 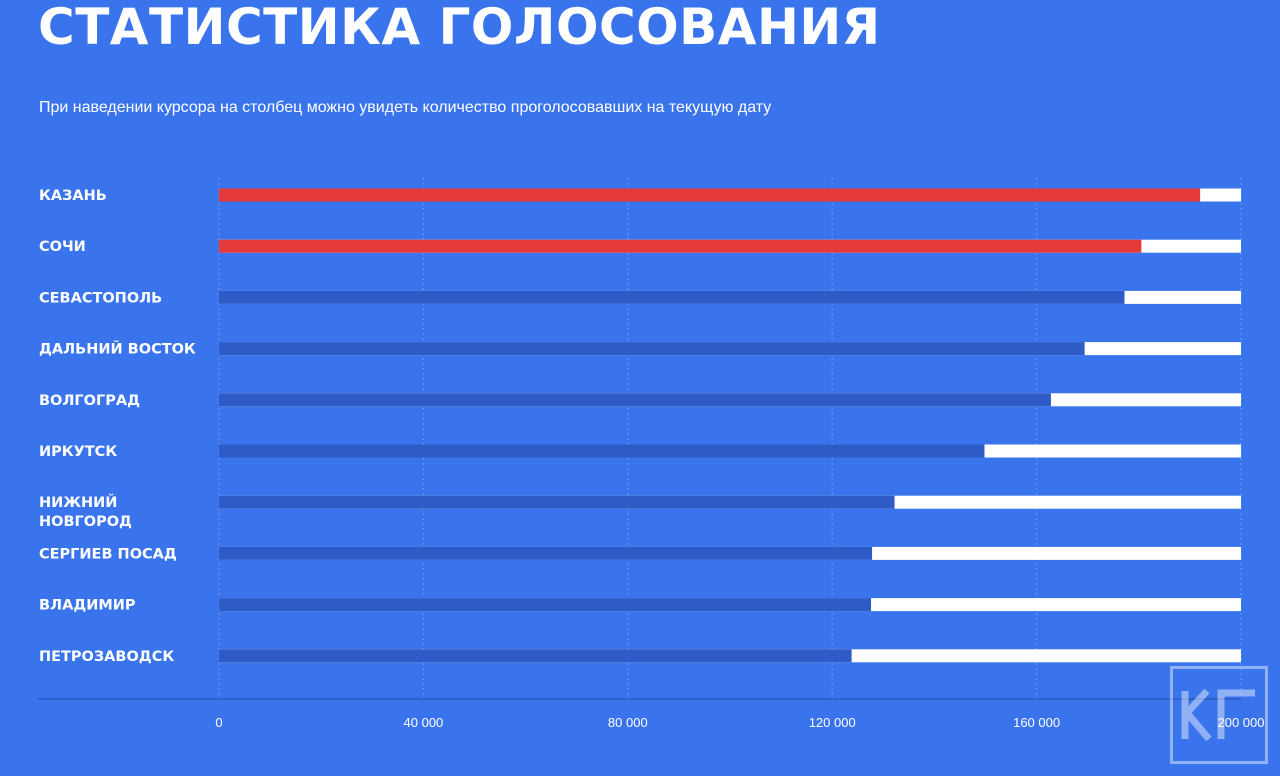 I want to click on bar: СЕРГИЕВ ПОСАД: 127800, so click(x=546, y=553).